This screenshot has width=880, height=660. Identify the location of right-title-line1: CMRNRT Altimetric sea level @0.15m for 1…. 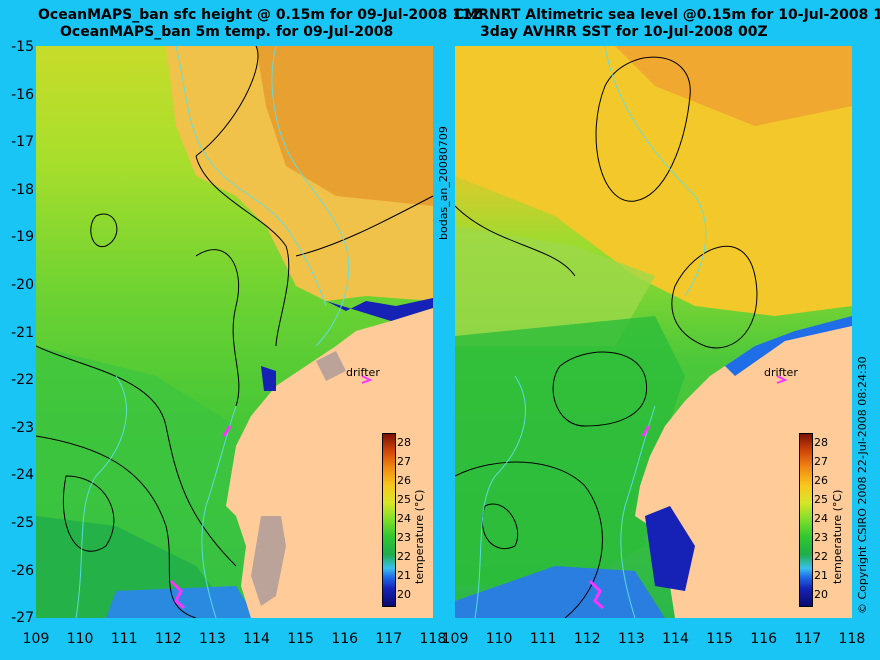
(667, 15).